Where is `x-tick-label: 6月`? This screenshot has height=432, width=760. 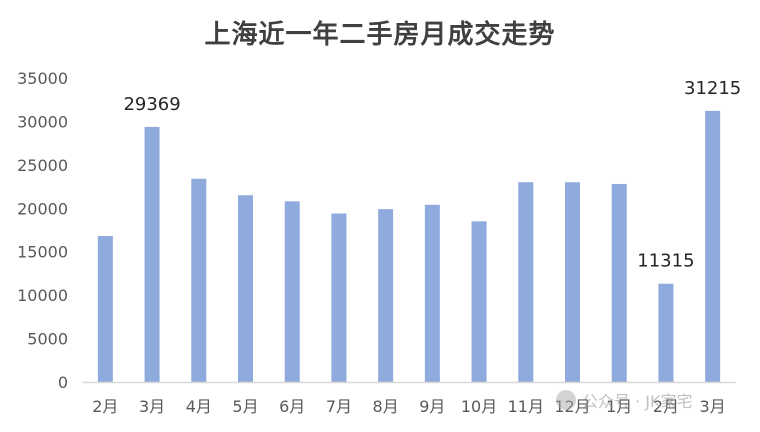
x-tick-label: 6月 is located at coordinates (292, 406).